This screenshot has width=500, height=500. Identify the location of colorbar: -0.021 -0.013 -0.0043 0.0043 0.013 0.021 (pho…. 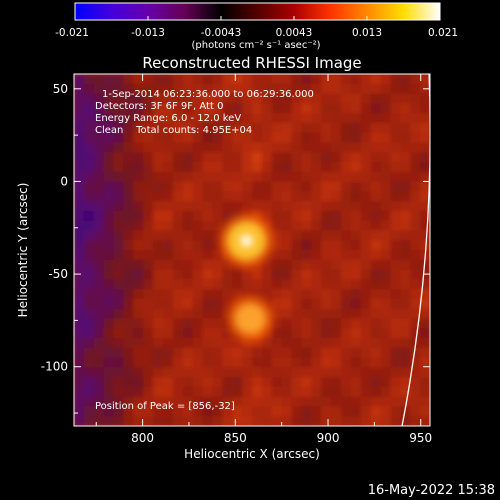
(256, 26).